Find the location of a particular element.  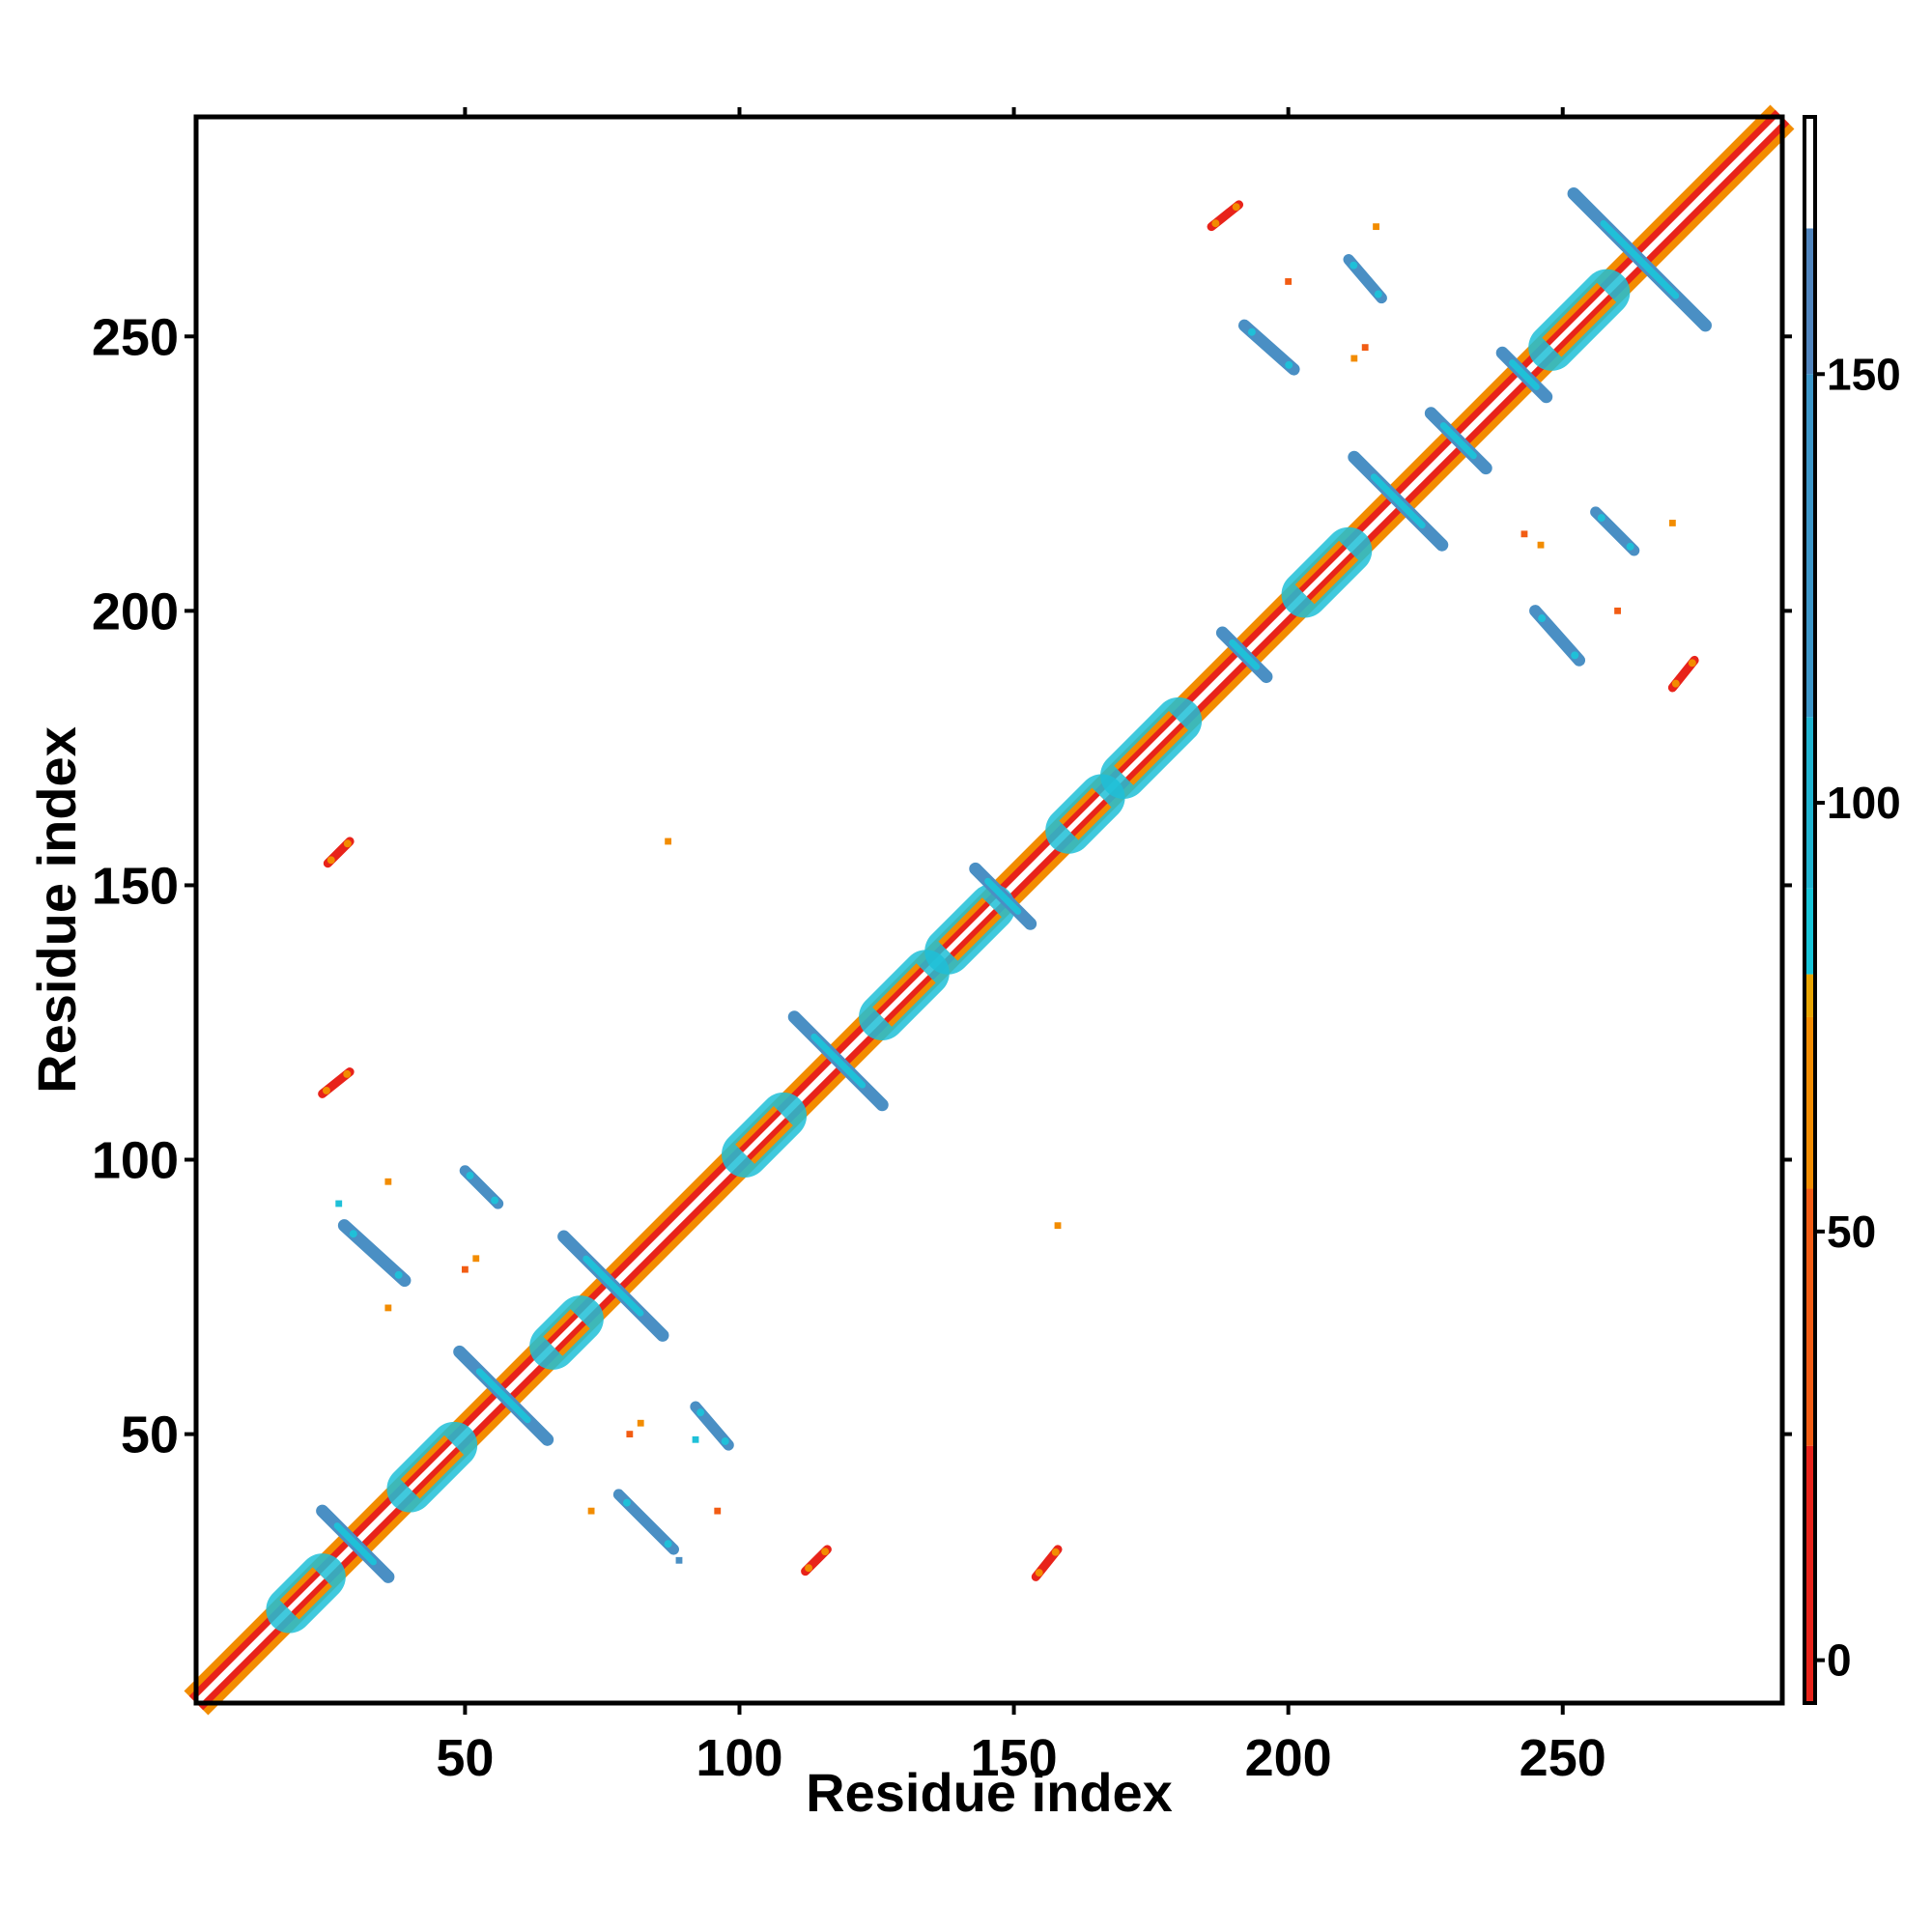

x-axis-title: Residue index is located at coordinates (989, 1792).